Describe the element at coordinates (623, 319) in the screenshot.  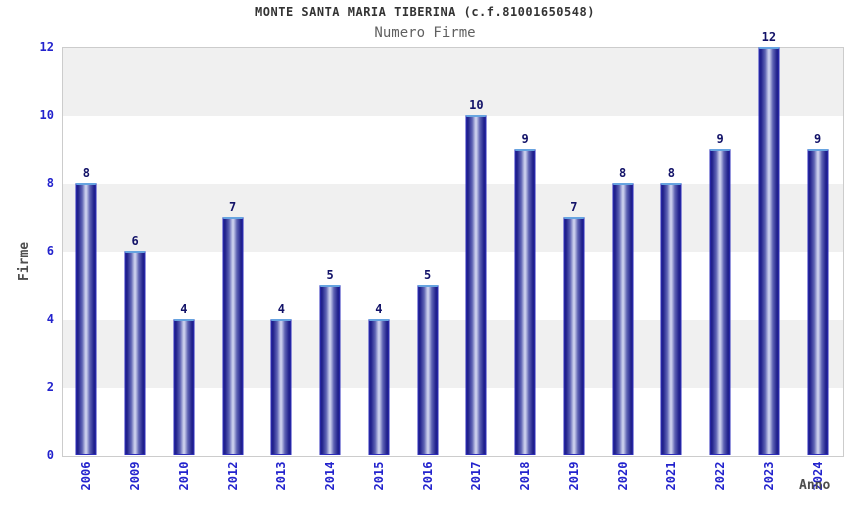
I see `bar-2020` at that location.